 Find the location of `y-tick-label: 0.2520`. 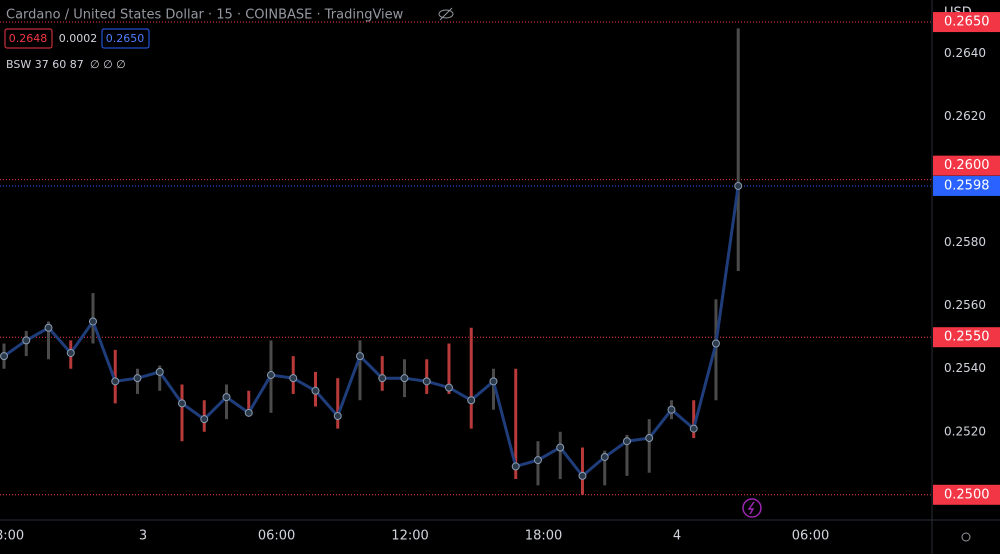

y-tick-label: 0.2520 is located at coordinates (965, 431).